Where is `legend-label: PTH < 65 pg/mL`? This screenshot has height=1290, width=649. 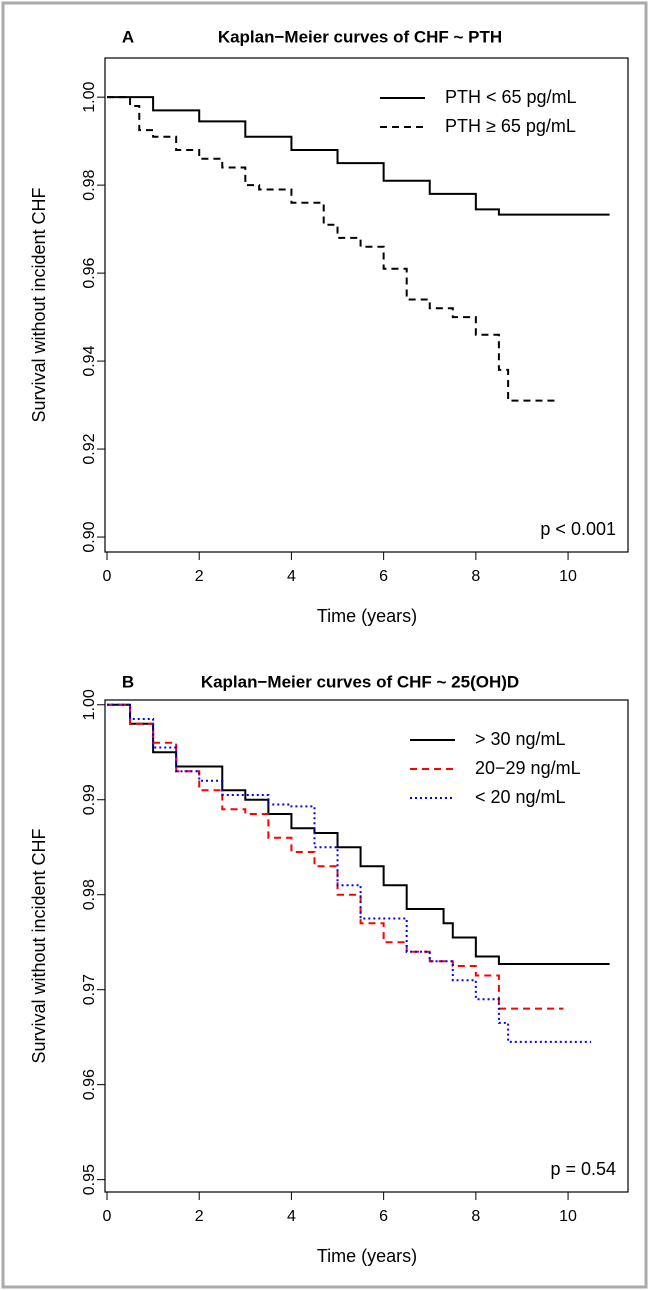
legend-label: PTH < 65 pg/mL is located at coordinates (511, 97).